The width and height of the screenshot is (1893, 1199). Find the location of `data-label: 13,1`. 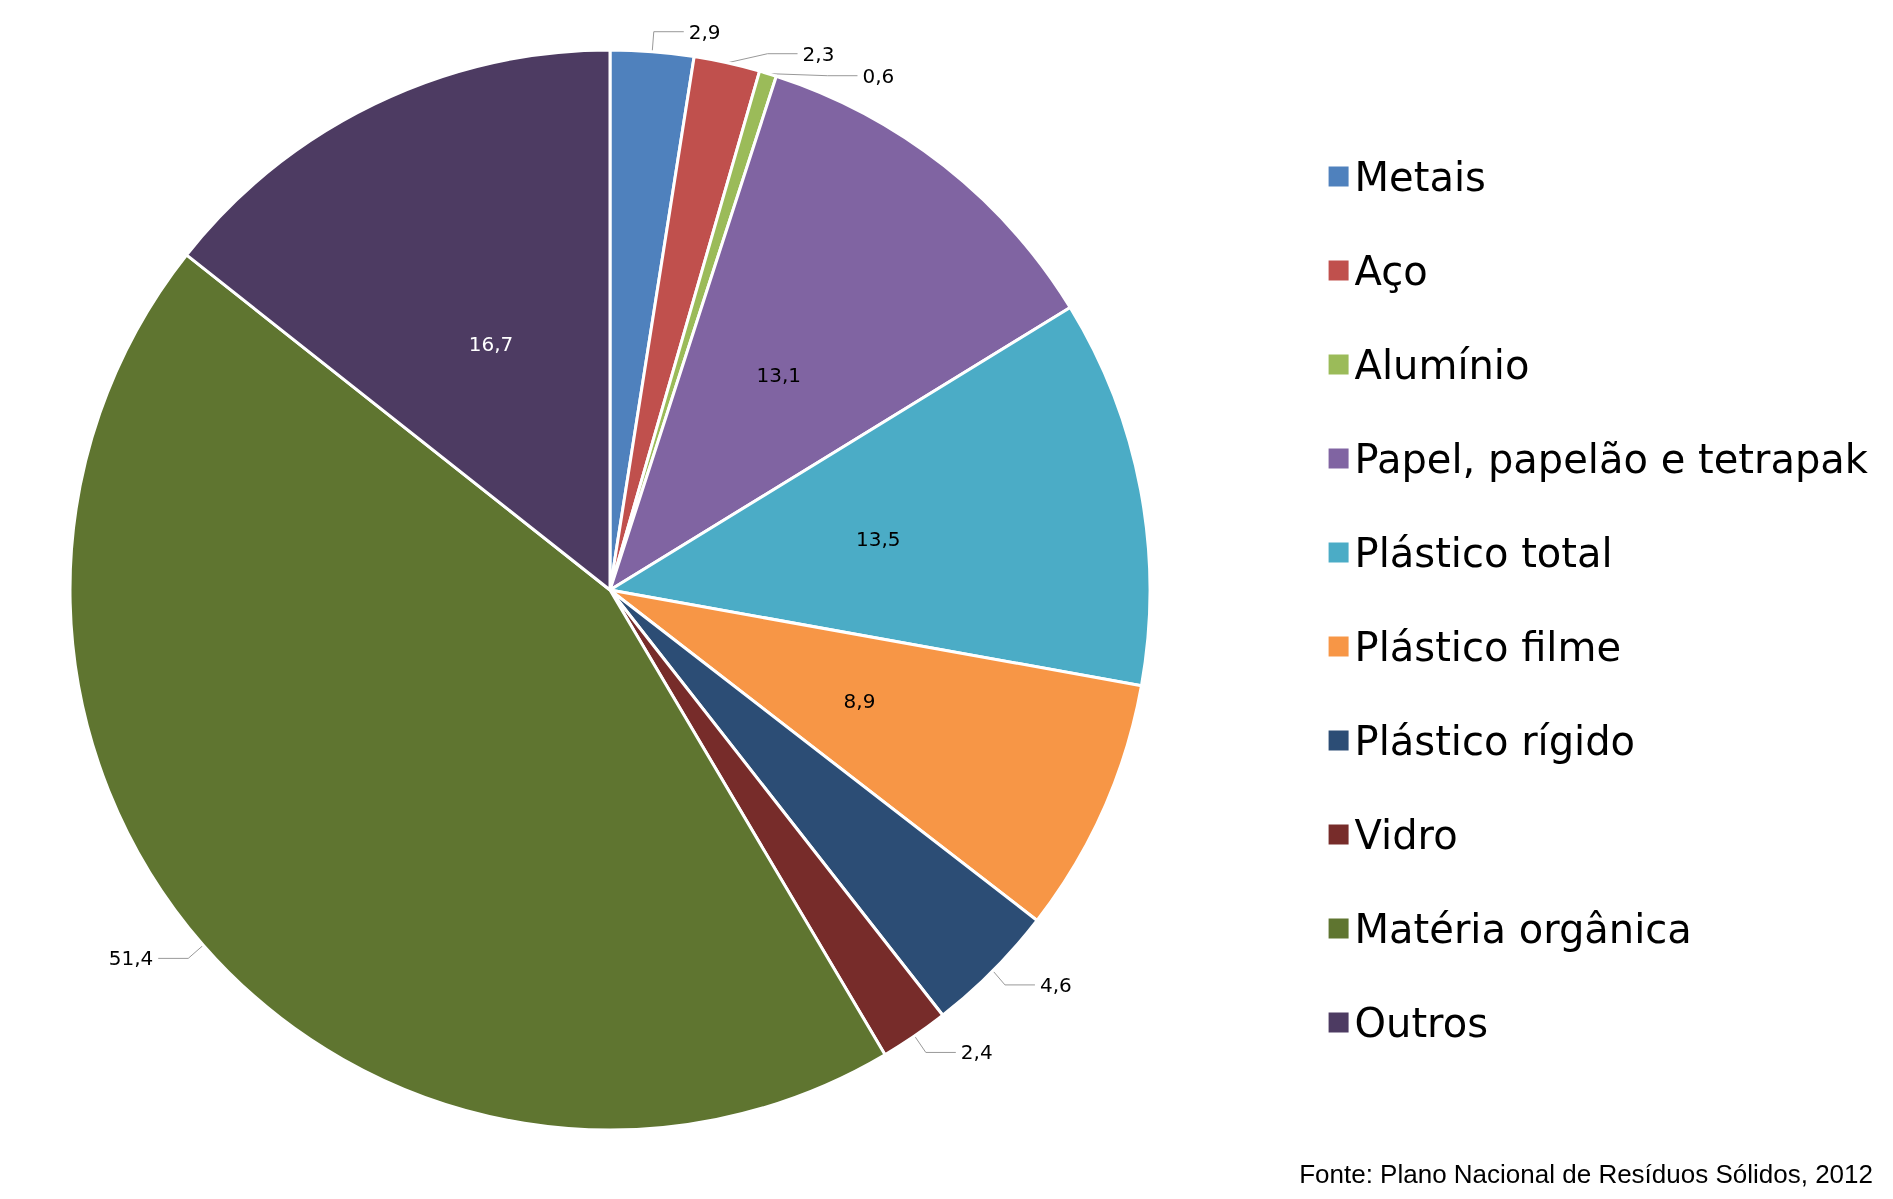

data-label: 13,1 is located at coordinates (779, 375).